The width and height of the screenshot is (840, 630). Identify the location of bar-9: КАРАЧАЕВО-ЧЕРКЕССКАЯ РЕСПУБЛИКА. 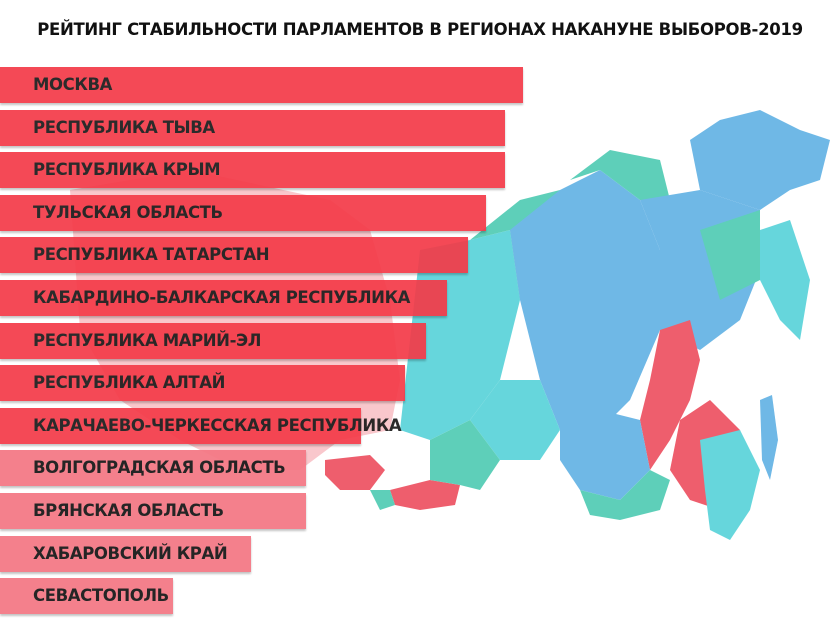
(201, 425).